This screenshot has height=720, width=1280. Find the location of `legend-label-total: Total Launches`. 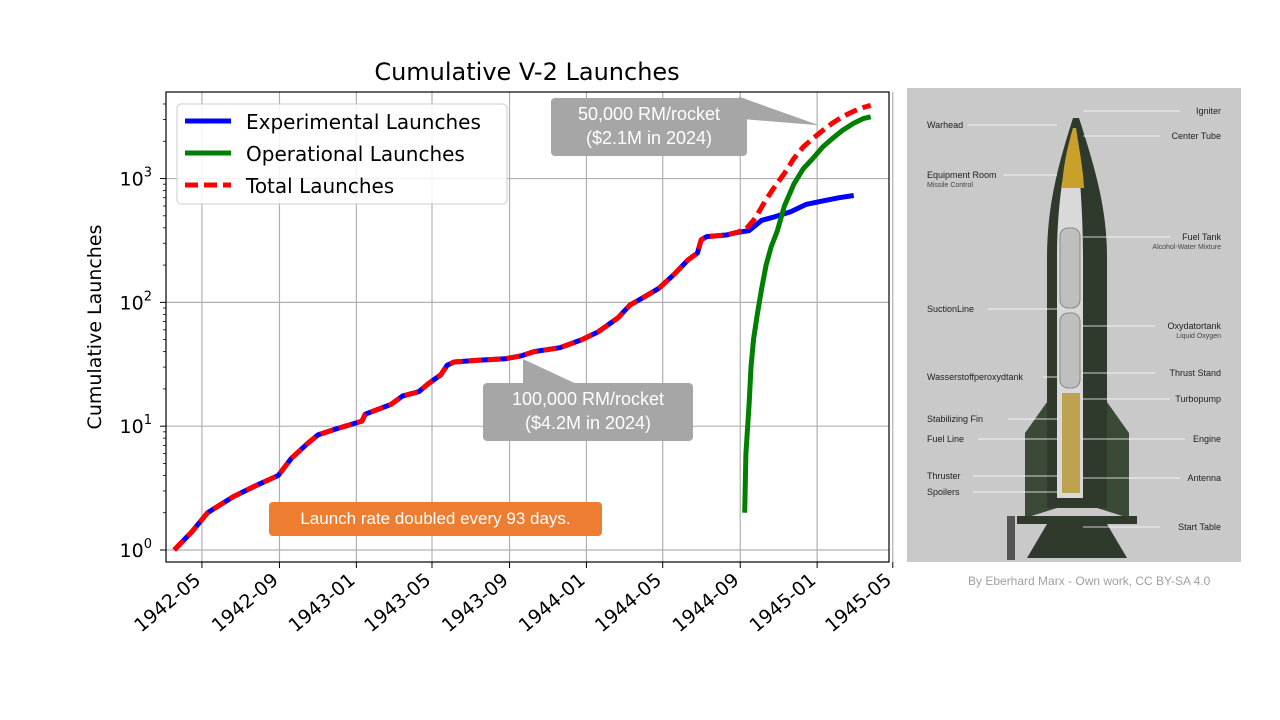

legend-label-total: Total Launches is located at coordinates (319, 186).